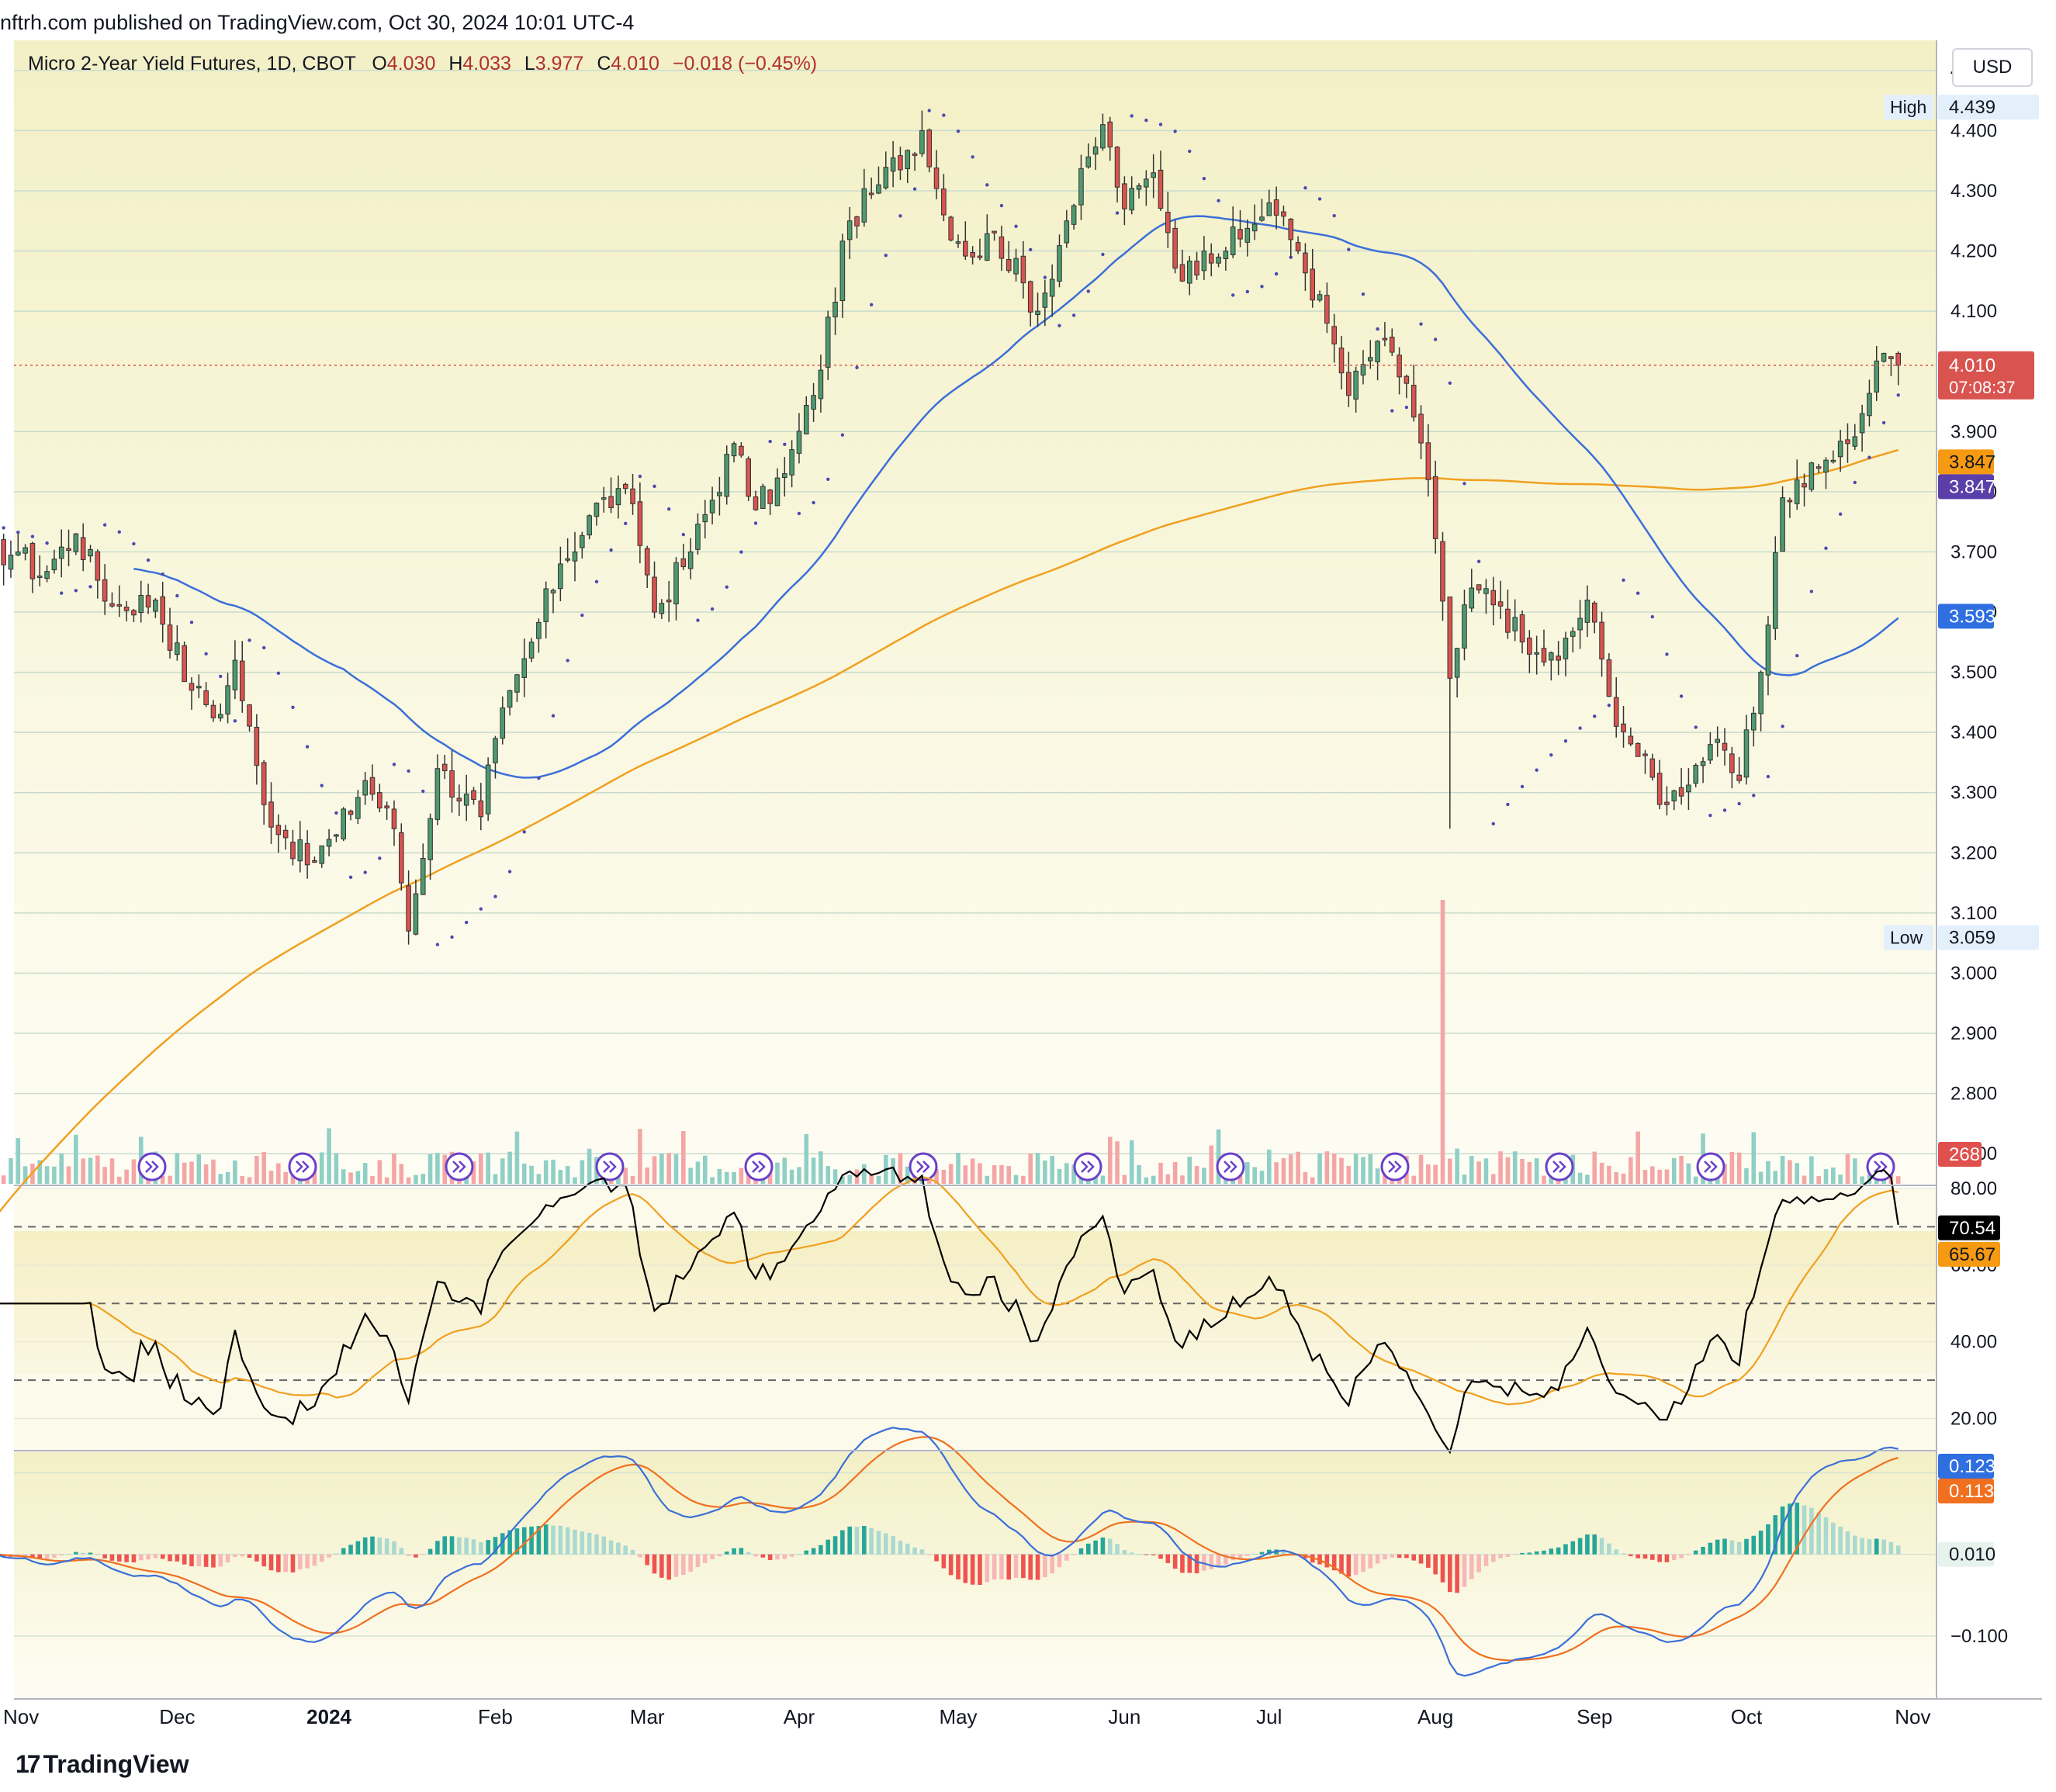 This screenshot has width=2056, height=1792. What do you see at coordinates (1974, 1188) in the screenshot?
I see `rsi-tick-label: 80.00` at bounding box center [1974, 1188].